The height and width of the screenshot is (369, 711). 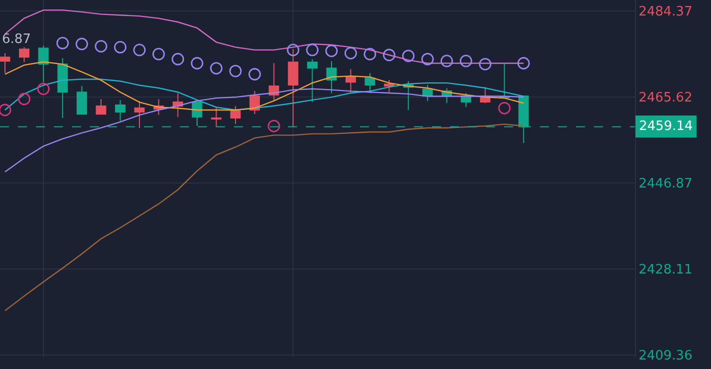 I want to click on y-tick-label: 2484.37, so click(x=665, y=12).